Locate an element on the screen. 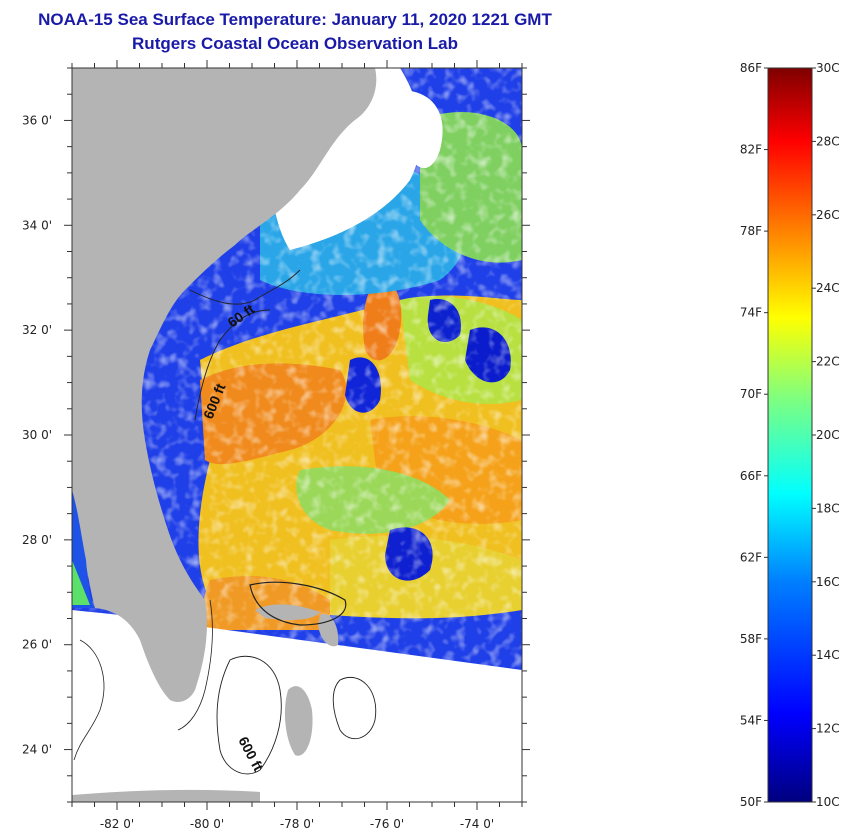 The height and width of the screenshot is (832, 849). colorbar-f-label: 78F is located at coordinates (751, 231).